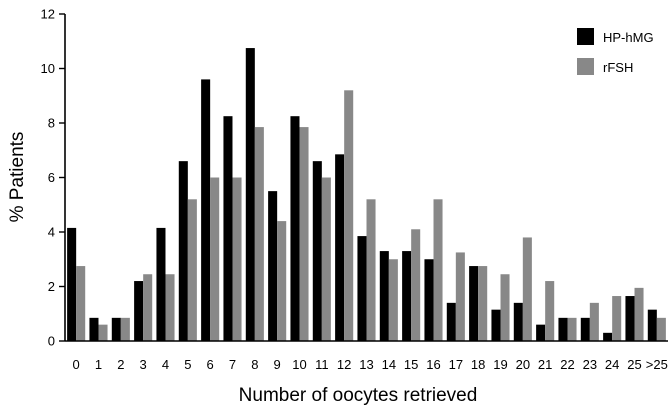  I want to click on legend-label-hp-hmg: HP-hMG, so click(628, 37).